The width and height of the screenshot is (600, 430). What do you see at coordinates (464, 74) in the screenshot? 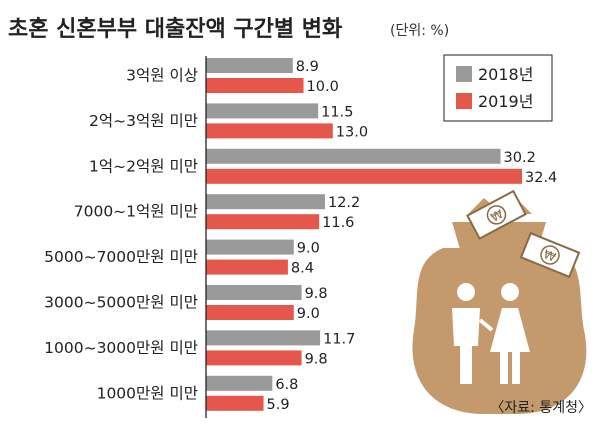
I see `legend-swatch-2018` at bounding box center [464, 74].